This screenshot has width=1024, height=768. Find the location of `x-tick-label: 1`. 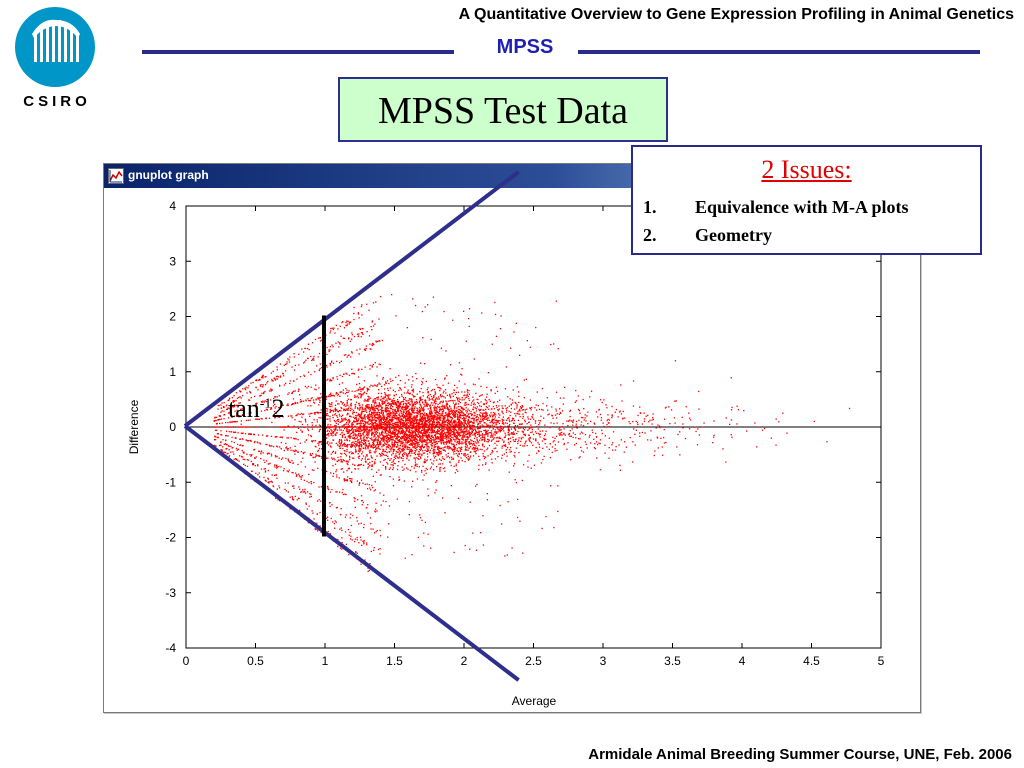

x-tick-label: 1 is located at coordinates (325, 661).